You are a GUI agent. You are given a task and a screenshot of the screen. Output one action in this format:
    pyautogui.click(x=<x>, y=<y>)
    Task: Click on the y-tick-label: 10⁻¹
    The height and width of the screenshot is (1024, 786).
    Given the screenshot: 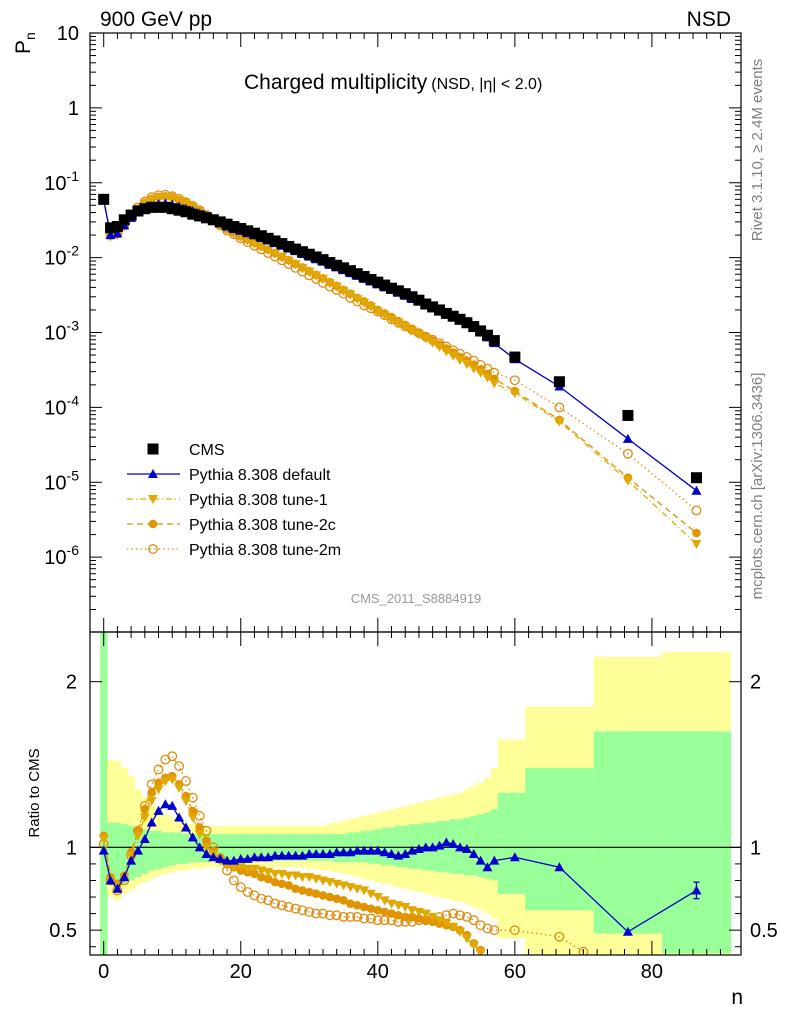 What is the action you would take?
    pyautogui.click(x=61, y=181)
    